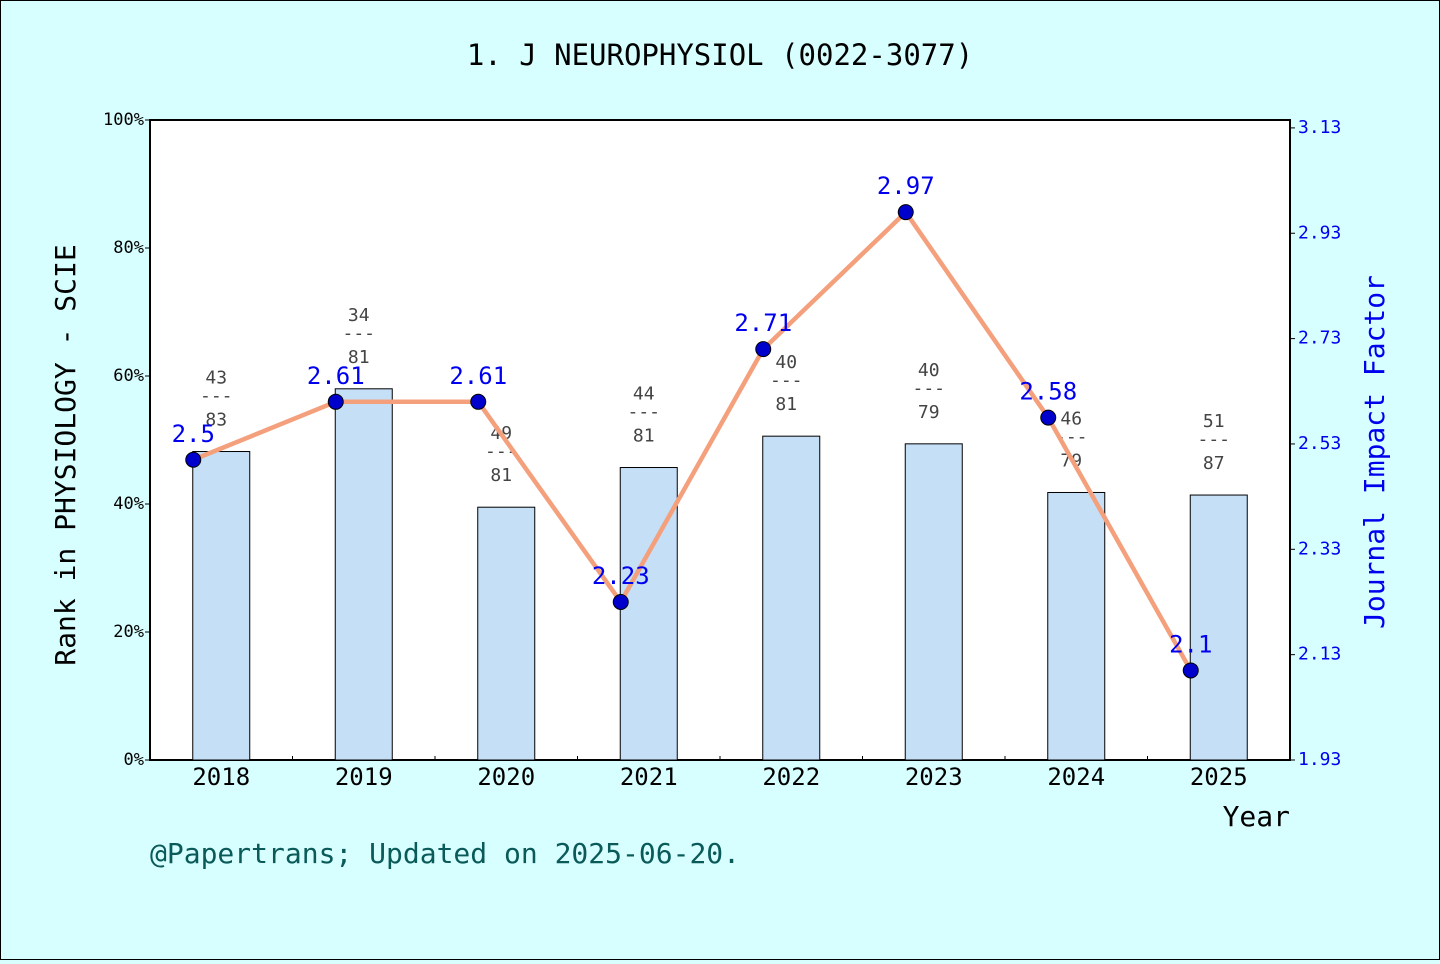 The image size is (1440, 964). What do you see at coordinates (1374, 452) in the screenshot?
I see `y2-axis-label: Journal Impact Factor` at bounding box center [1374, 452].